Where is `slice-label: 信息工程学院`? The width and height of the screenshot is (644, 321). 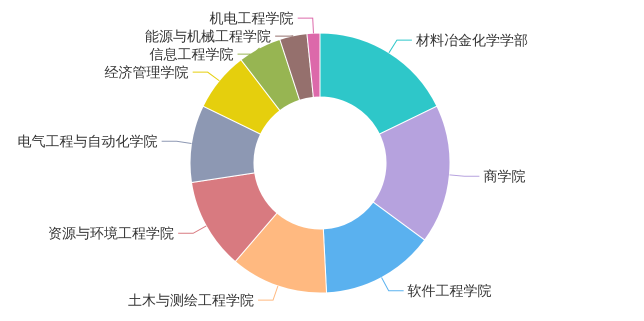
slice-label: 信息工程学院 is located at coordinates (192, 55).